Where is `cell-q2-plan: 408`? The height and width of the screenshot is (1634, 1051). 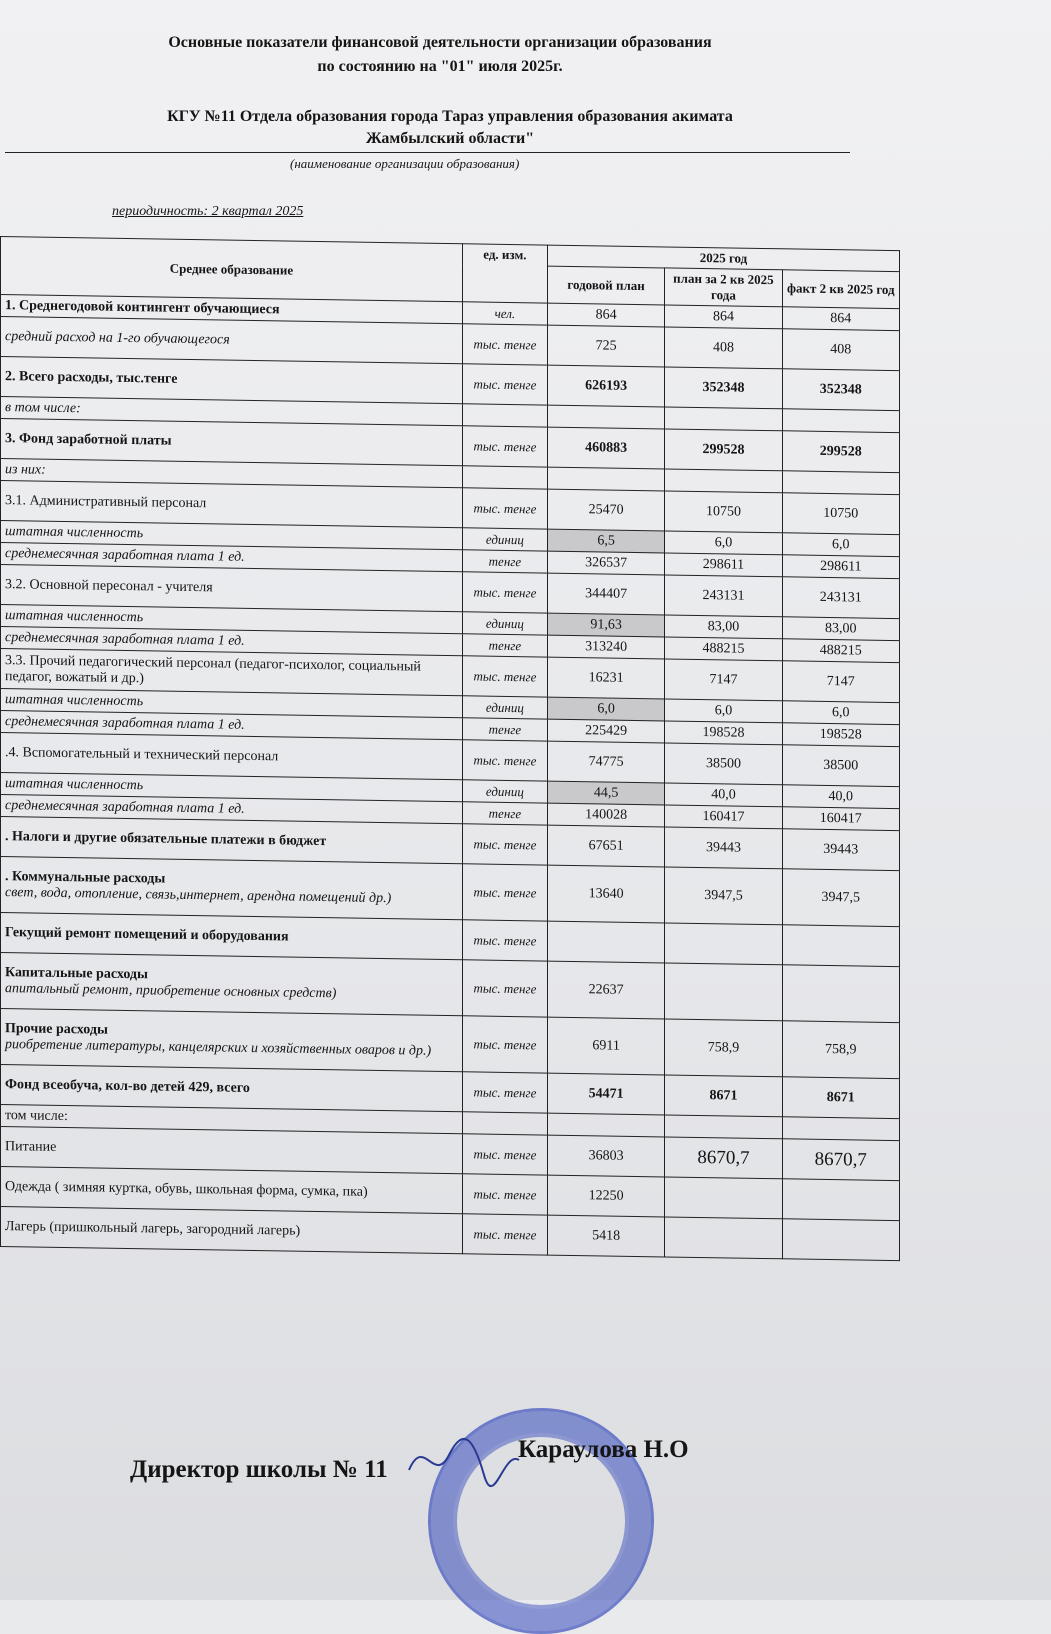 cell-q2-plan: 408 is located at coordinates (723, 347).